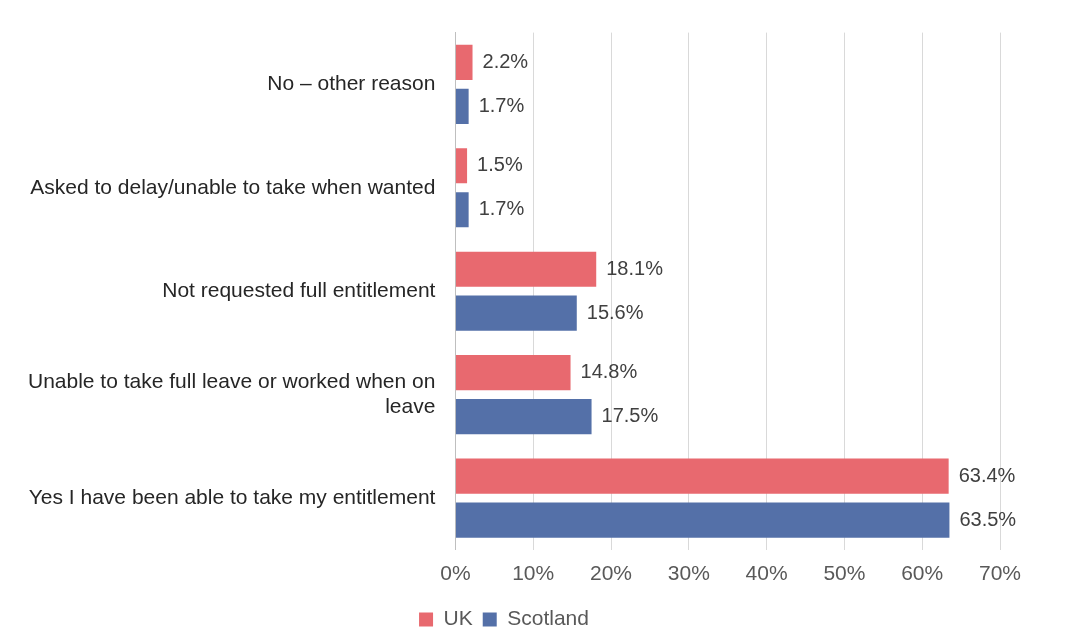 The image size is (1078, 640). What do you see at coordinates (231, 393) in the screenshot?
I see `y-tick-label: Unable to take full leave or worked when on leave` at bounding box center [231, 393].